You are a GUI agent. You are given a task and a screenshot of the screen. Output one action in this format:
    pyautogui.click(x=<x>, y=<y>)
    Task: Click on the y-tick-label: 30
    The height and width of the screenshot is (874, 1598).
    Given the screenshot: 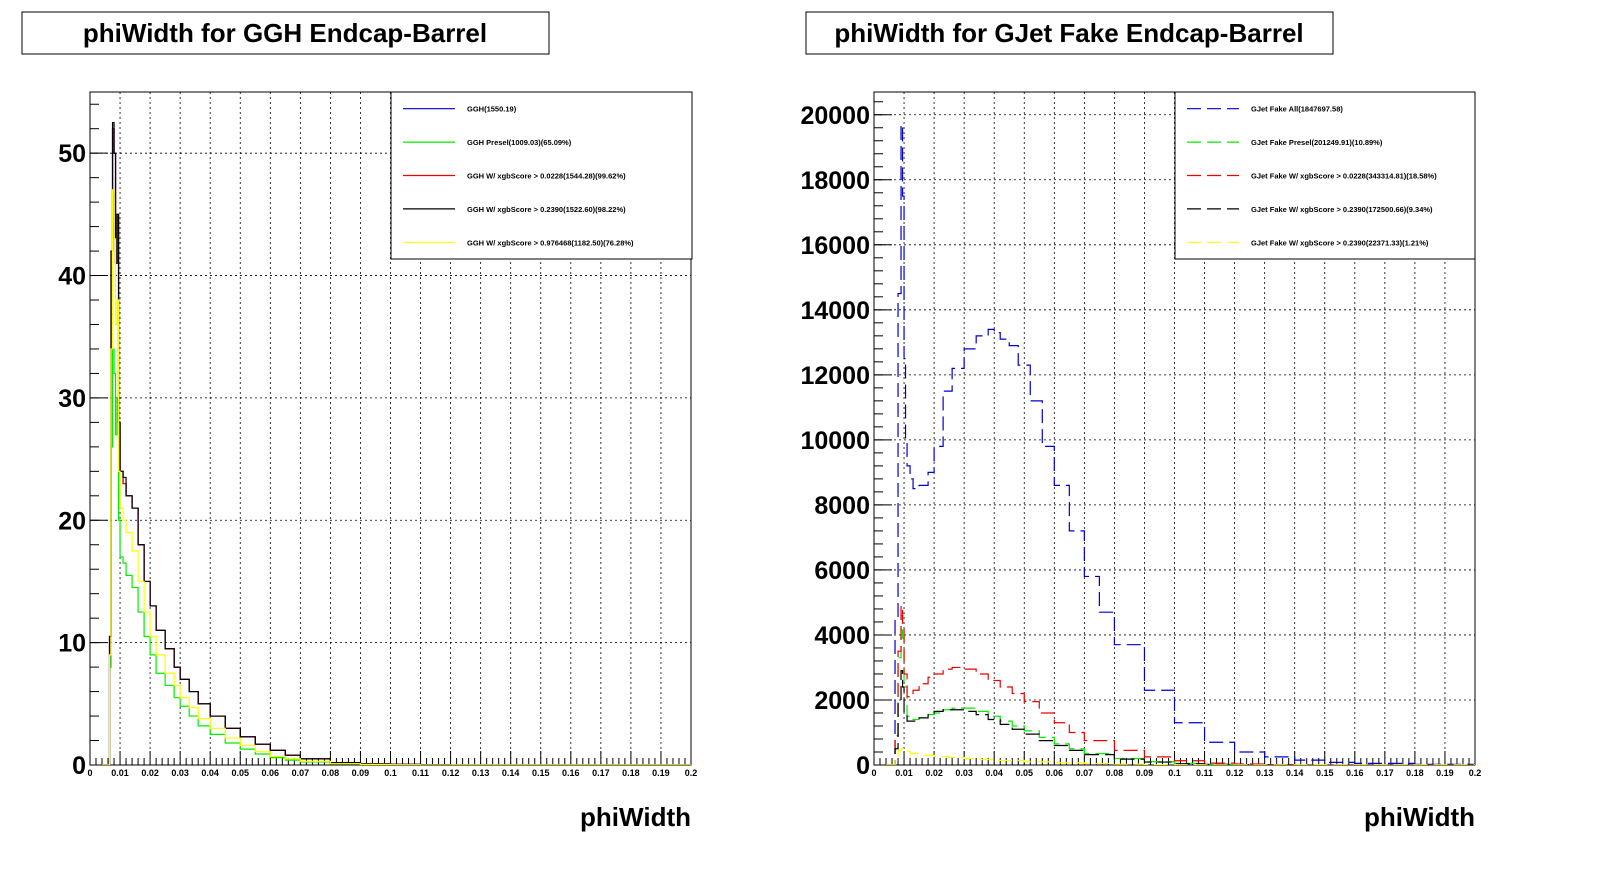 What is the action you would take?
    pyautogui.click(x=72, y=399)
    